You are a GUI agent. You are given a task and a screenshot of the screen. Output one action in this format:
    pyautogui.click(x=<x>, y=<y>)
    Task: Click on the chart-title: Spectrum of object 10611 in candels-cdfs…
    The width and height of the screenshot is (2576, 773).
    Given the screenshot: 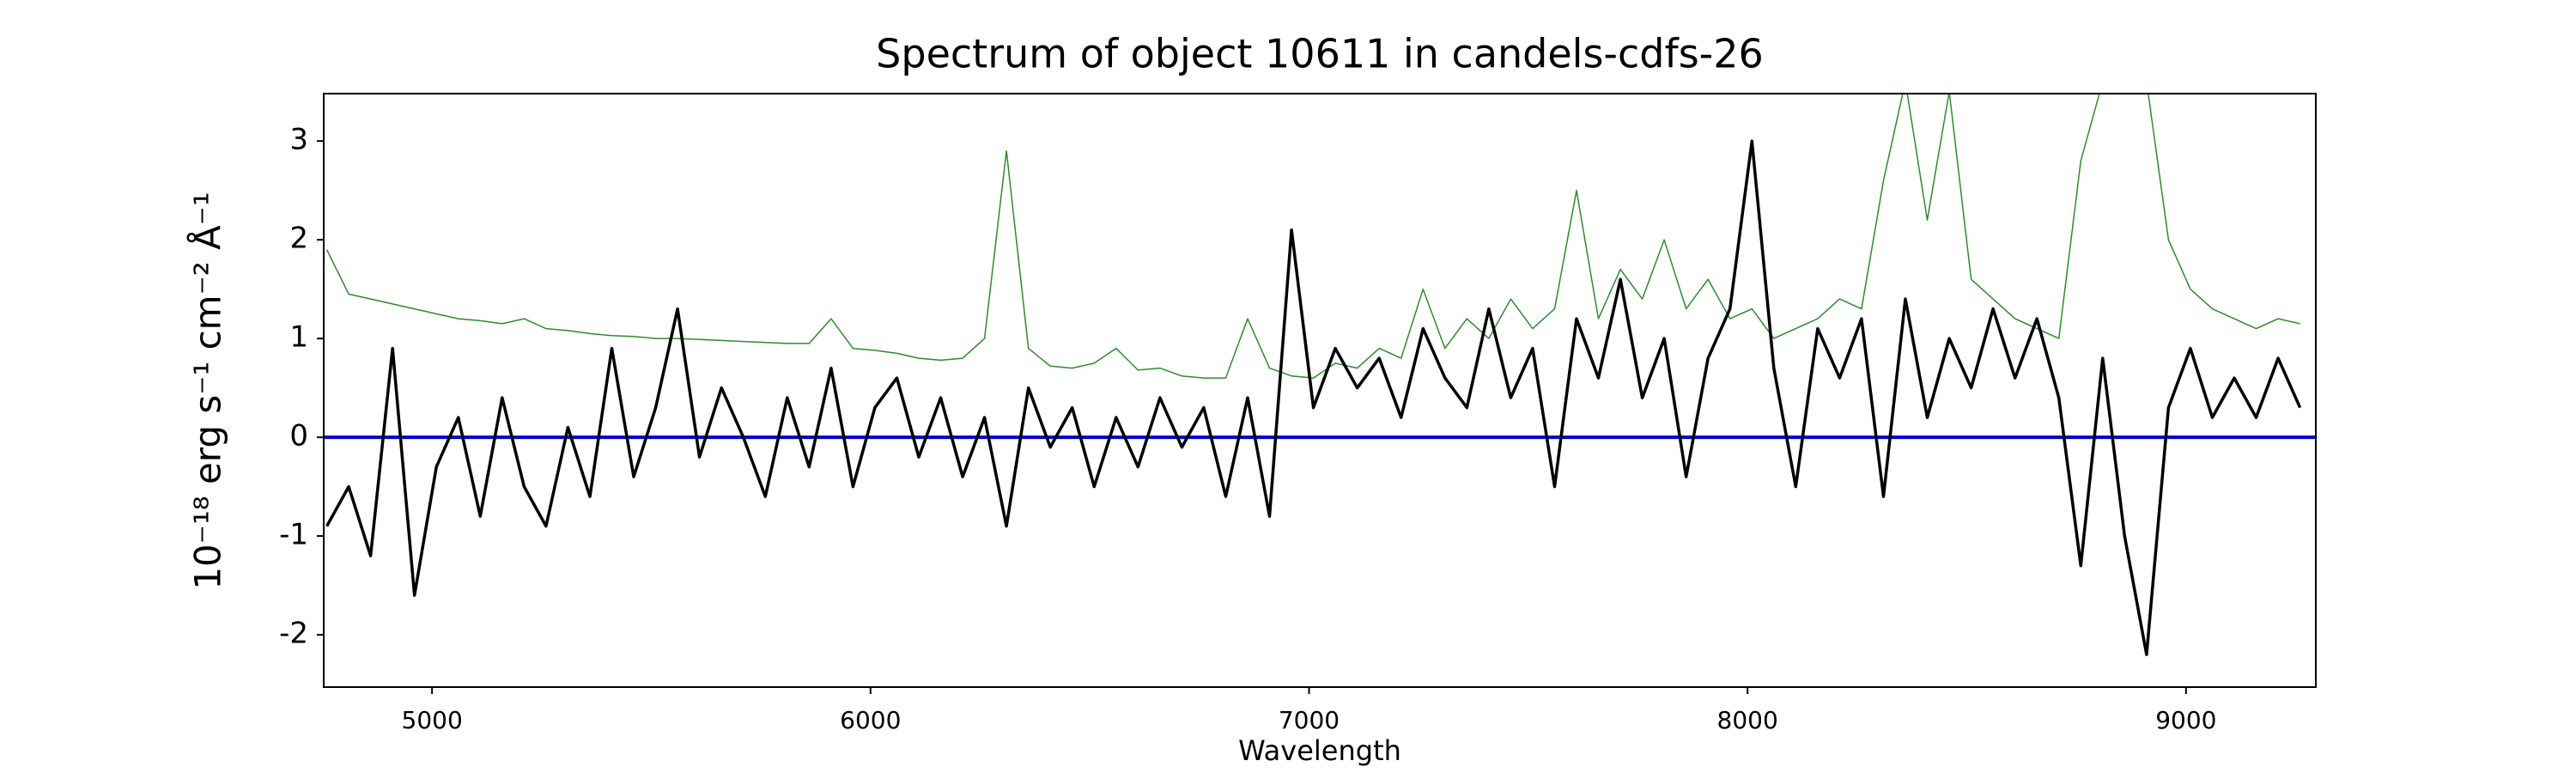 What is the action you would take?
    pyautogui.click(x=1320, y=54)
    